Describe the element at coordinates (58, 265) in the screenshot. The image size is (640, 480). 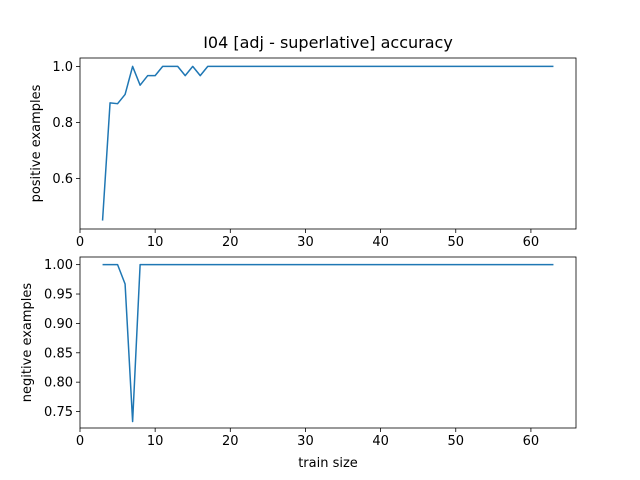
I see `y-tick-label: 1.00` at that location.